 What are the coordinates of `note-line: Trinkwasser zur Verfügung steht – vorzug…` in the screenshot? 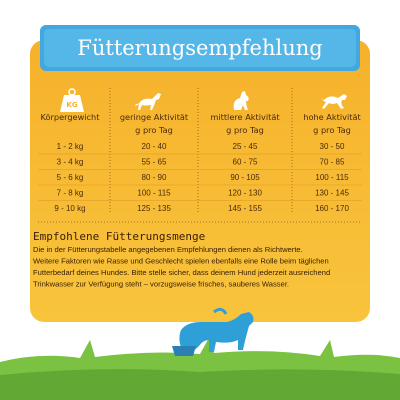 It's located at (161, 284).